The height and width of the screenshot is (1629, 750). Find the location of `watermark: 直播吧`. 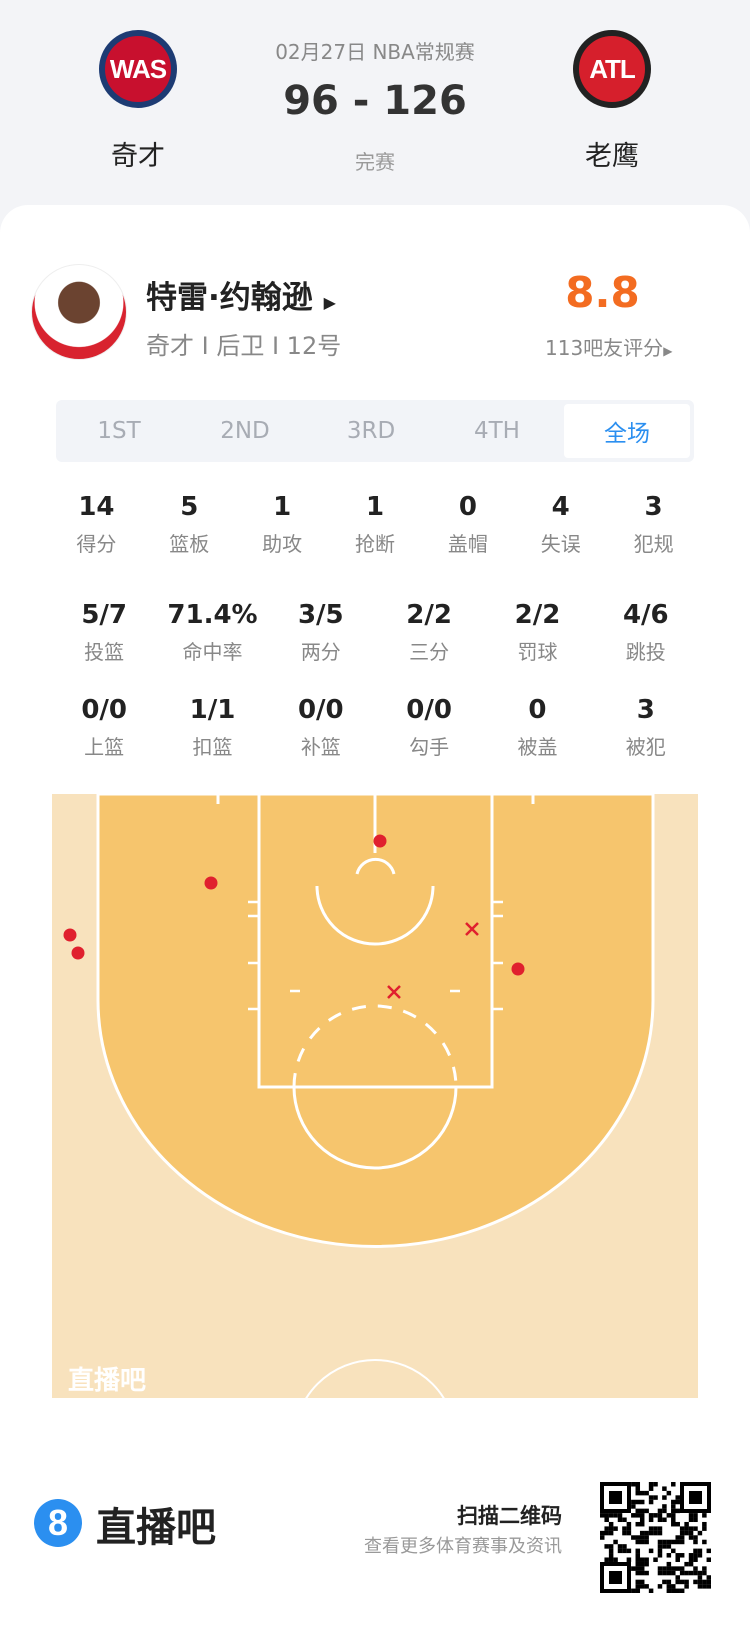

watermark: 直播吧 is located at coordinates (107, 1381).